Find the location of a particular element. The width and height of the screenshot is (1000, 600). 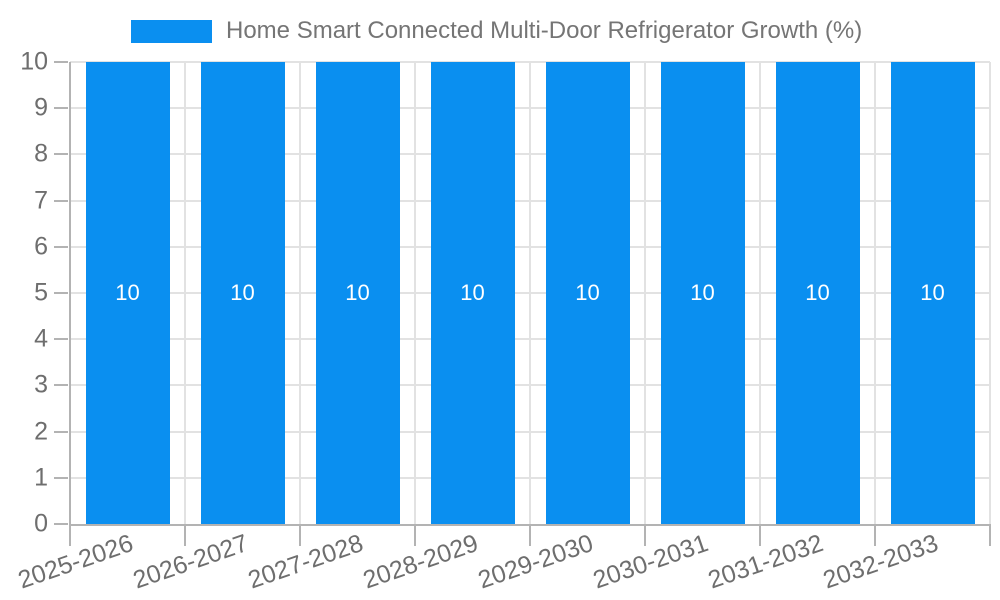

y-tick-label: 4 is located at coordinates (41, 338).